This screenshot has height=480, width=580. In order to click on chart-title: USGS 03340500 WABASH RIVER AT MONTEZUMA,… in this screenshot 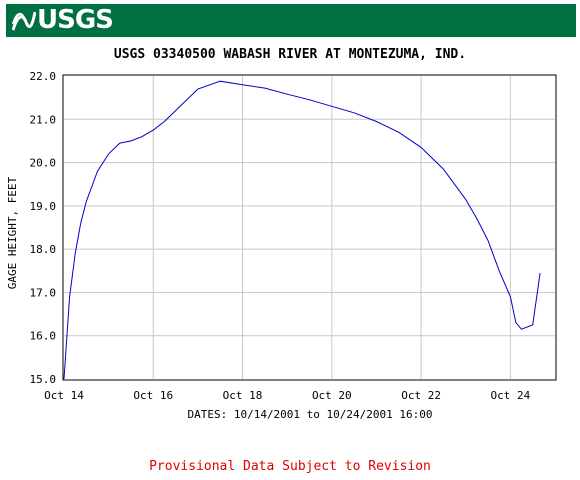, I will do `click(290, 54)`.